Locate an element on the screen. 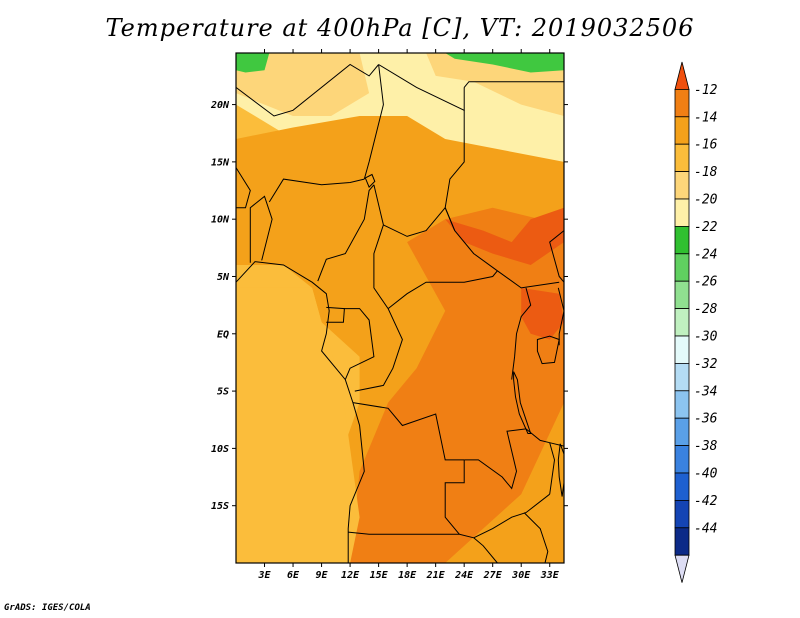 The width and height of the screenshot is (800, 618). y-tick-label: EQ is located at coordinates (223, 334).